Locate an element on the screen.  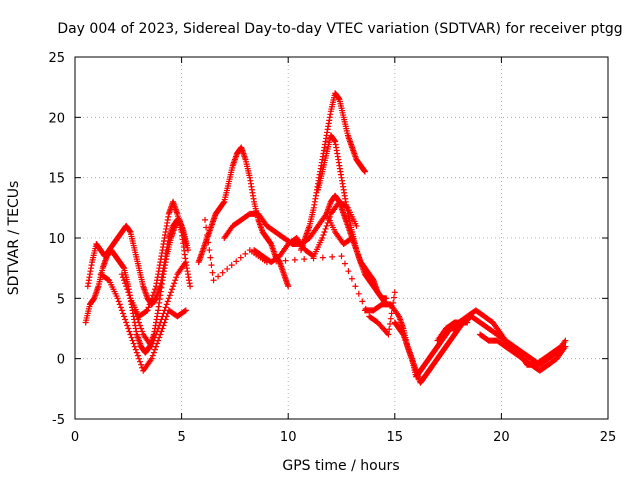
y-tick-label: 20 is located at coordinates (56, 118).